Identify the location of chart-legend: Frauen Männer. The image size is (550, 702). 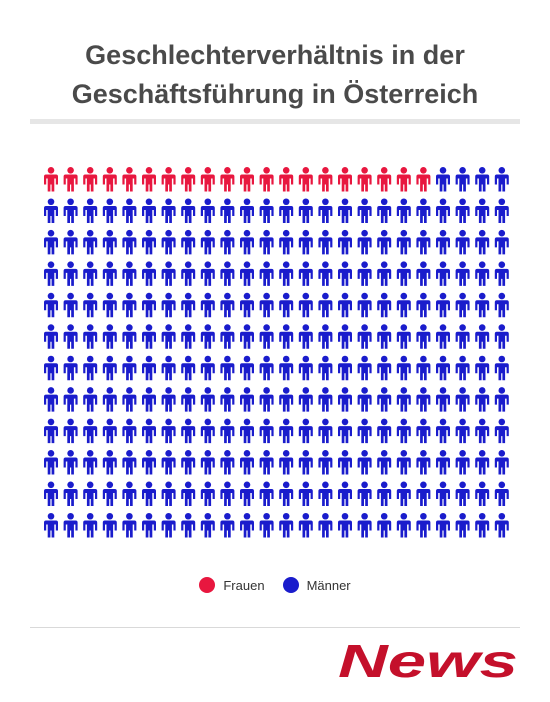
(275, 585).